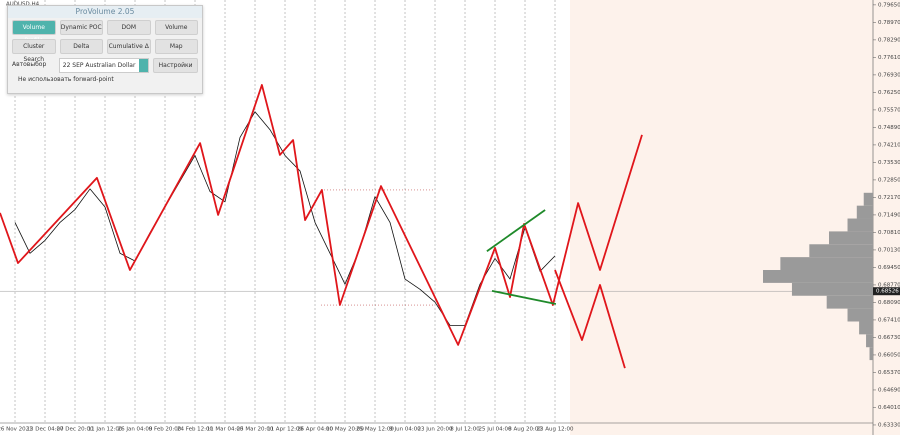 Image resolution: width=900 pixels, height=435 pixels. Describe the element at coordinates (555, 430) in the screenshot. I see `x-tick-label: 23 Aug 12:00` at that location.